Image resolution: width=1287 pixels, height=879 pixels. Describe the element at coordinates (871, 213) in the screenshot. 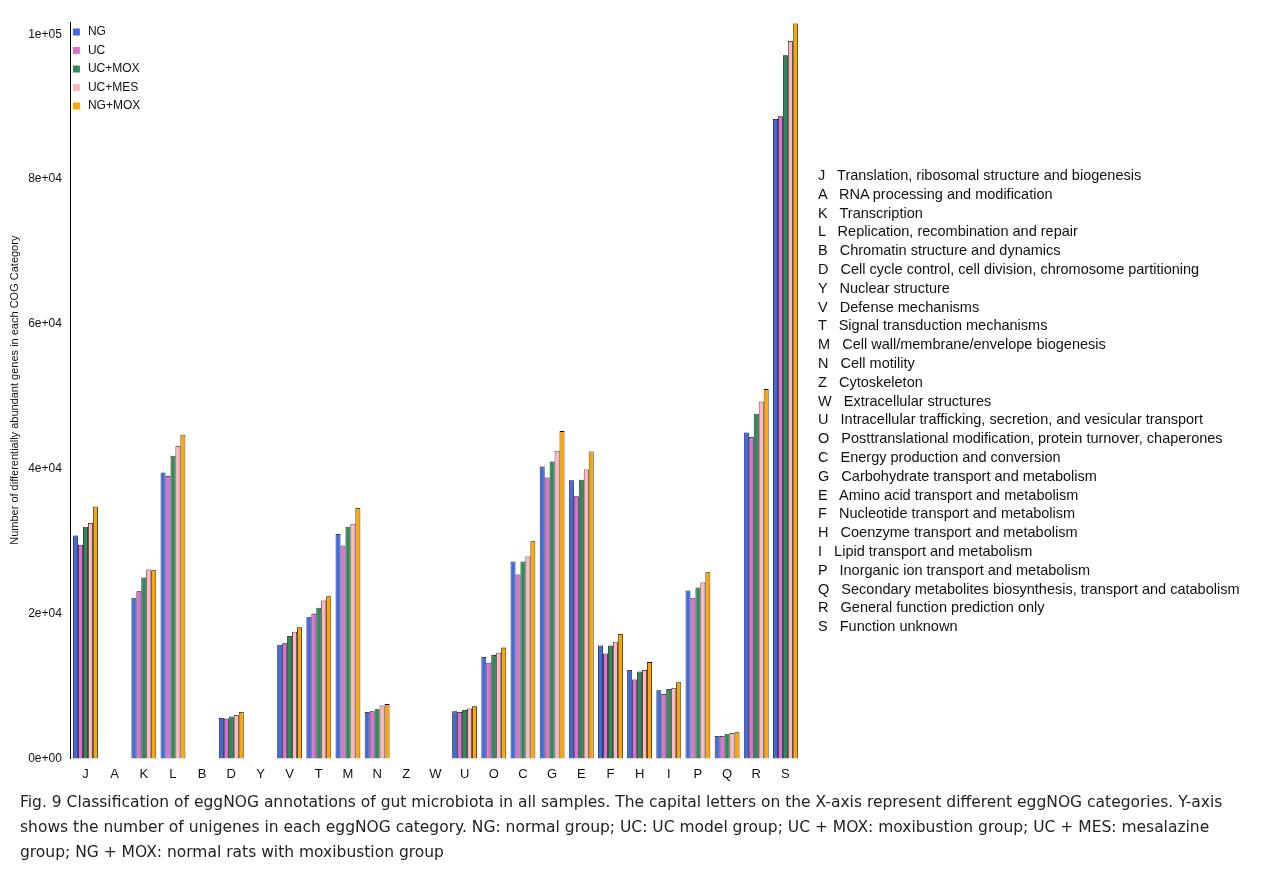

I see `text: K Transcription` at that location.